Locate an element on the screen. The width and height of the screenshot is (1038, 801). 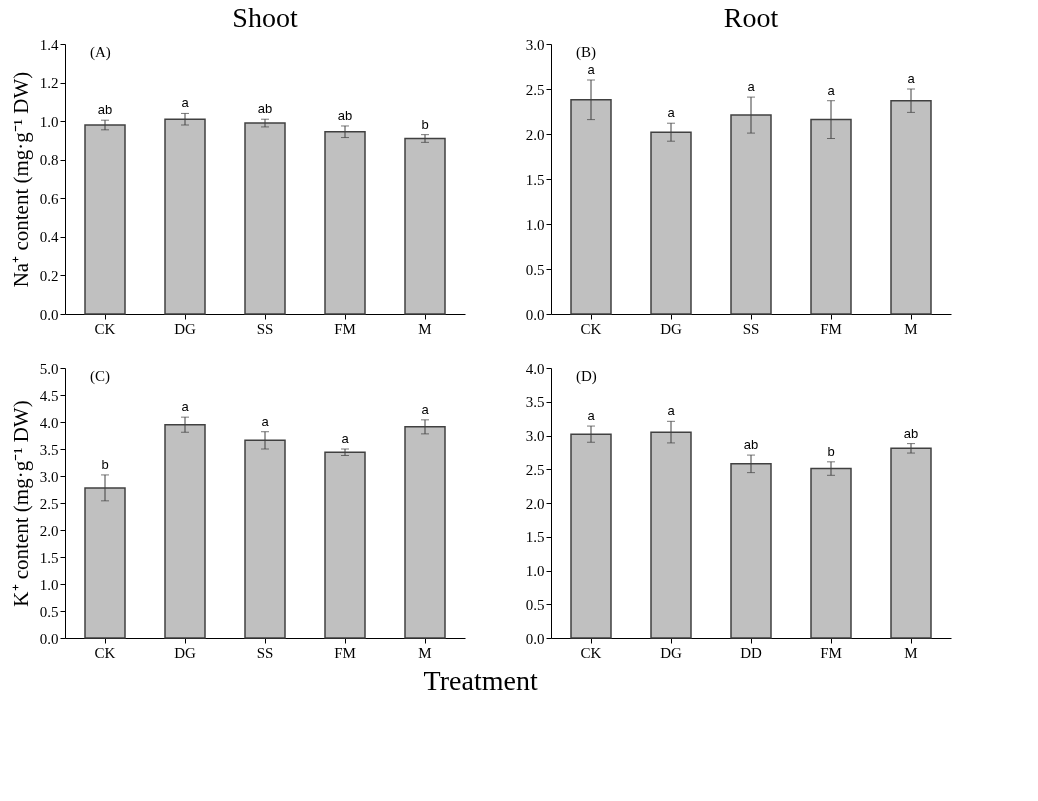
y-tick-label: 1.4 is located at coordinates (49, 44).